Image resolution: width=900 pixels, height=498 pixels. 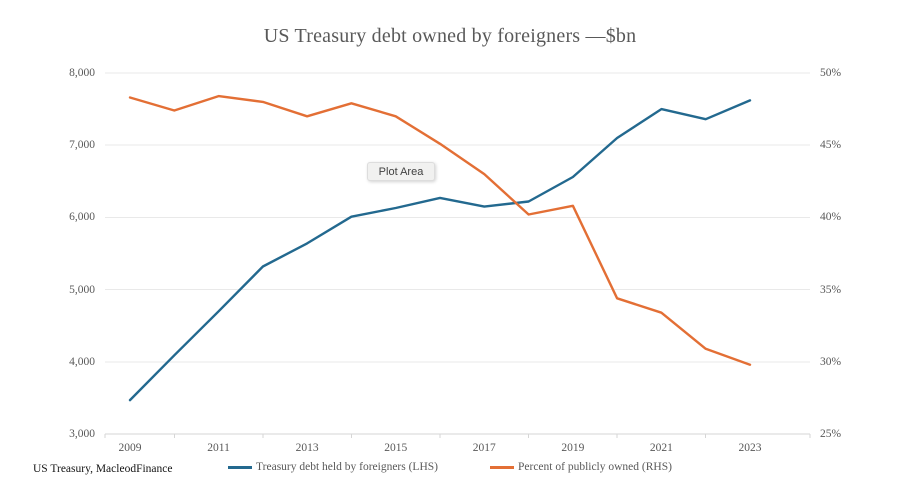 I want to click on y-axis-left-tick-label: 6,000, so click(x=82, y=217).